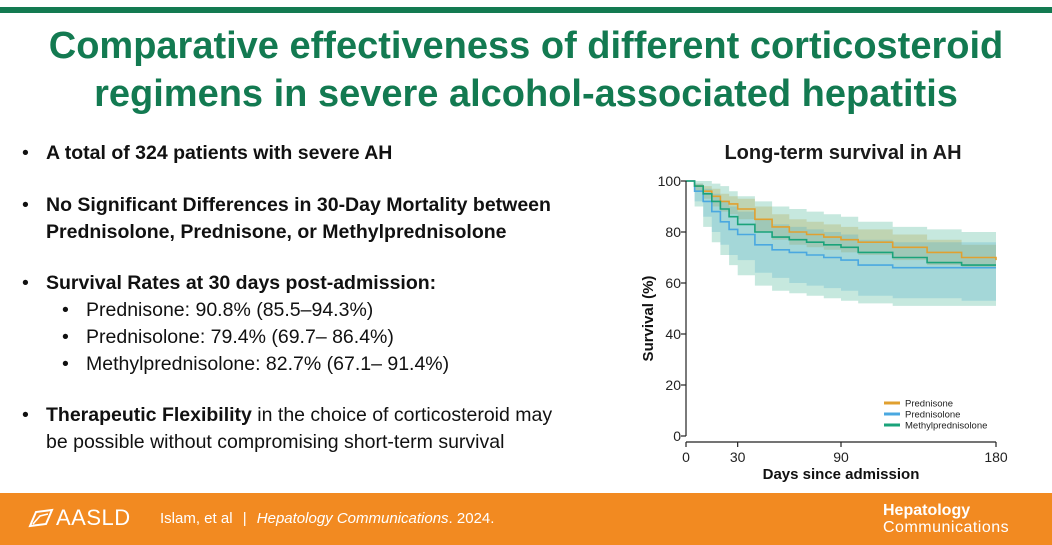  What do you see at coordinates (686, 457) in the screenshot?
I see `x-tick-label: 0` at bounding box center [686, 457].